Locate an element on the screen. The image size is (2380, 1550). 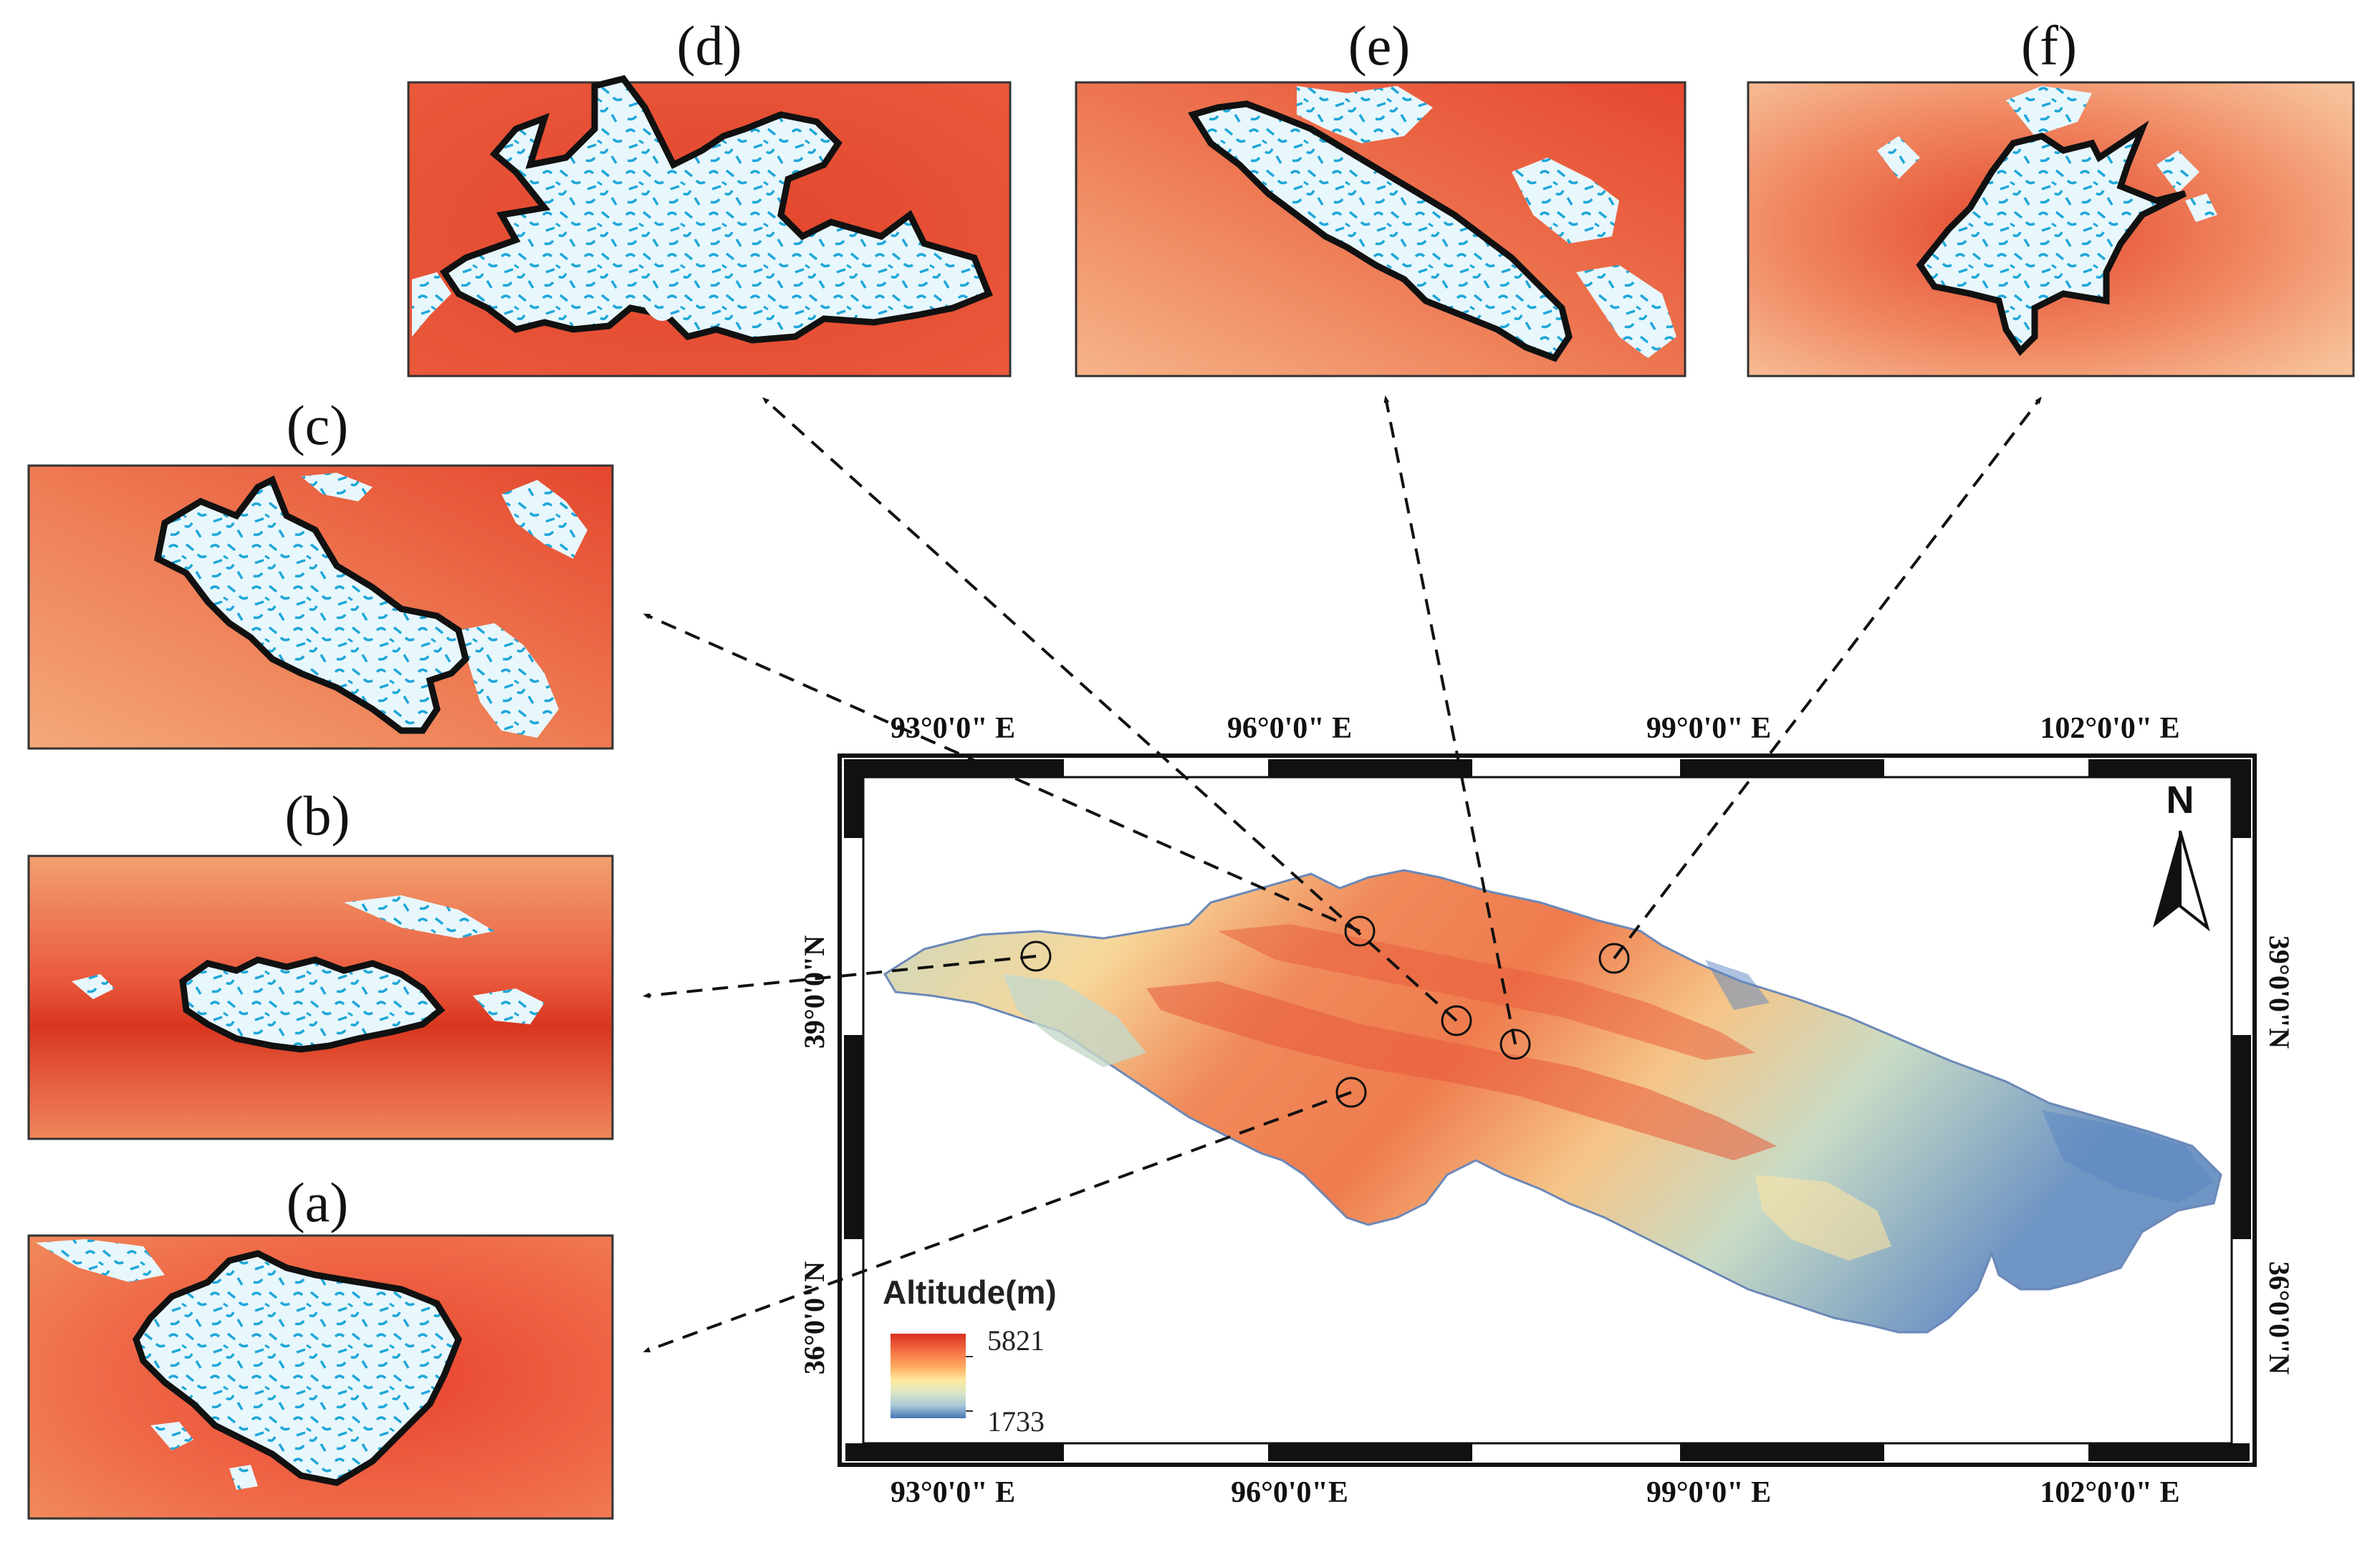
glacier-outline-a is located at coordinates (298, 1368).